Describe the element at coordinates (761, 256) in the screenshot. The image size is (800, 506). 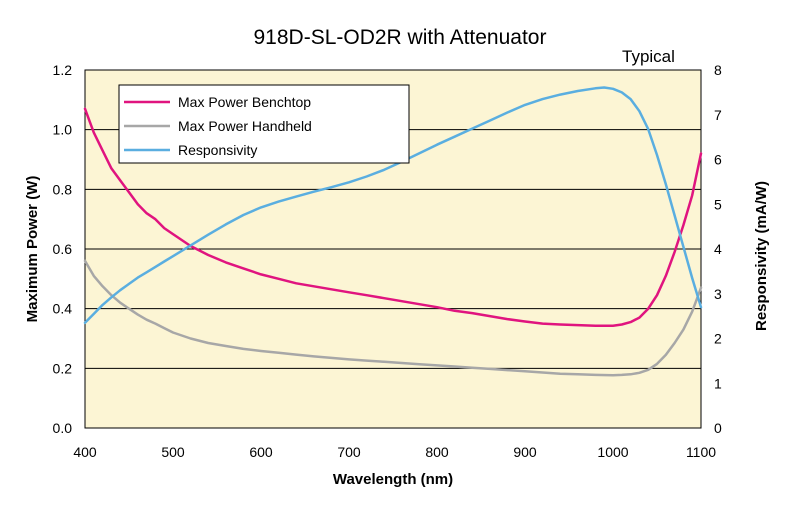
I see `y-right-axis-title: Responsivity (mA/W)` at that location.